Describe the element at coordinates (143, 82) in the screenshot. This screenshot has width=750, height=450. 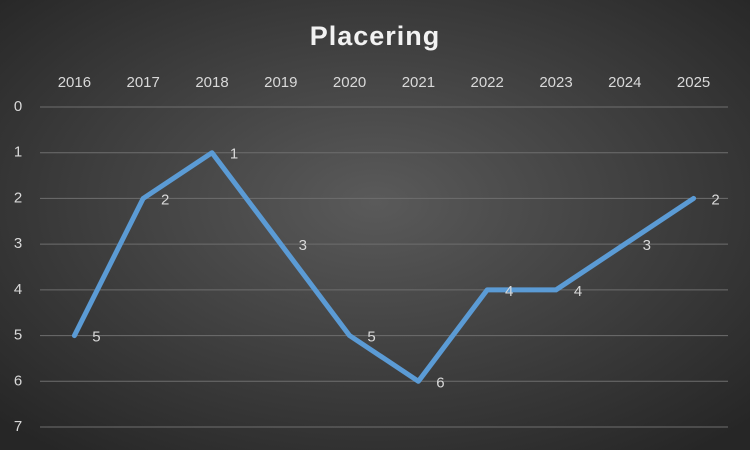
I see `x-tick-label: 2017` at that location.